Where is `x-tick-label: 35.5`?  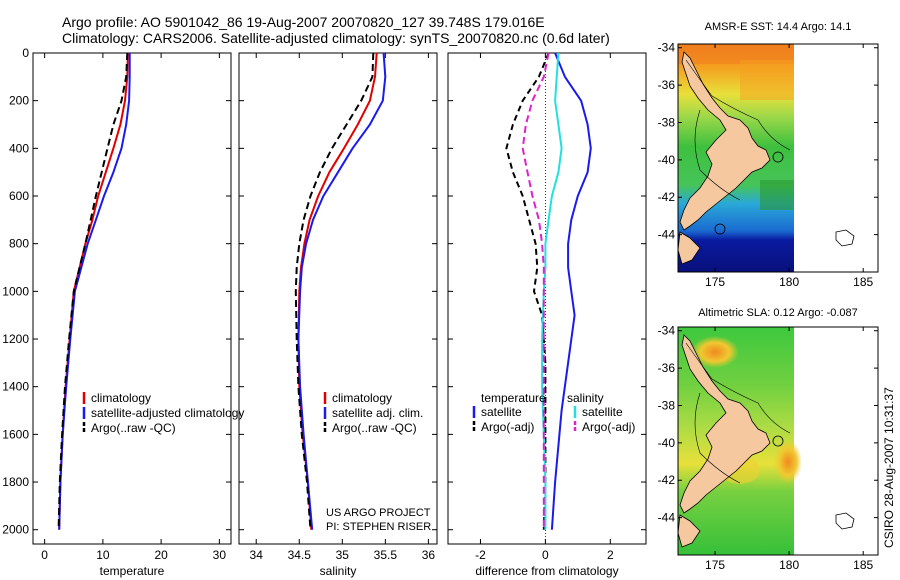 x-tick-label: 35.5 is located at coordinates (386, 555).